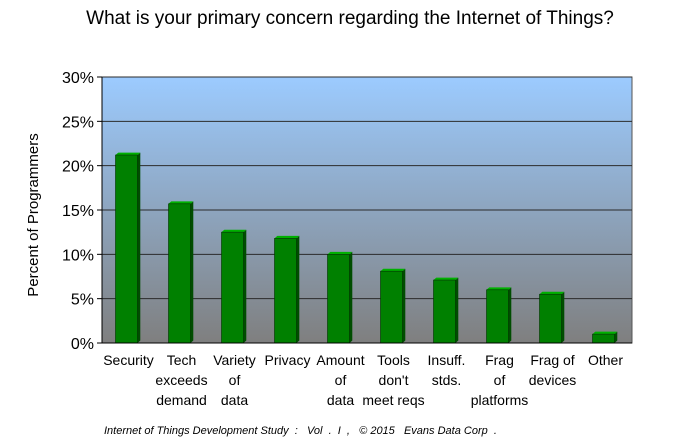 The image size is (700, 445). I want to click on x-tick-label: Amount of data, so click(340, 380).